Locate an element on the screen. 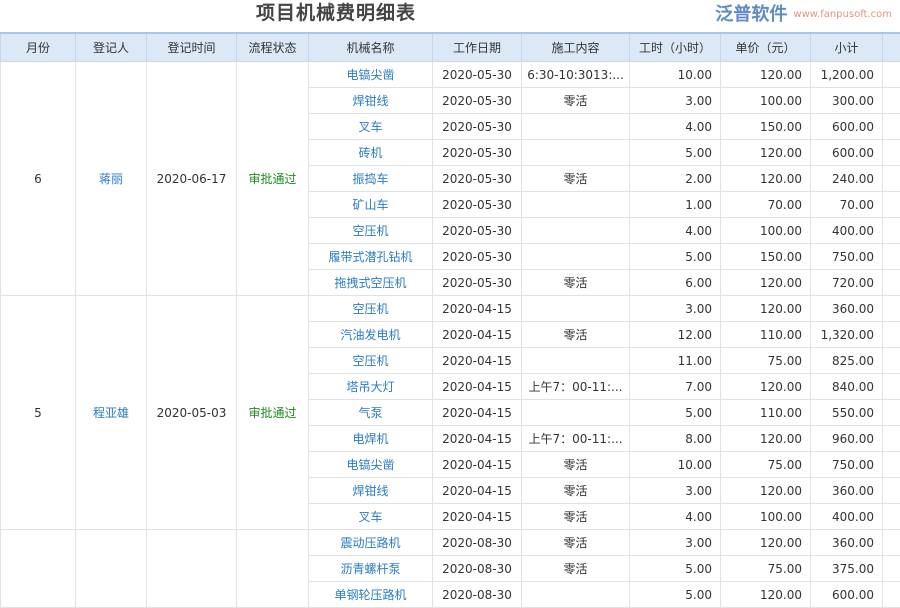 This screenshot has height=608, width=900. registrant-cell: 蒋丽 is located at coordinates (111, 179).